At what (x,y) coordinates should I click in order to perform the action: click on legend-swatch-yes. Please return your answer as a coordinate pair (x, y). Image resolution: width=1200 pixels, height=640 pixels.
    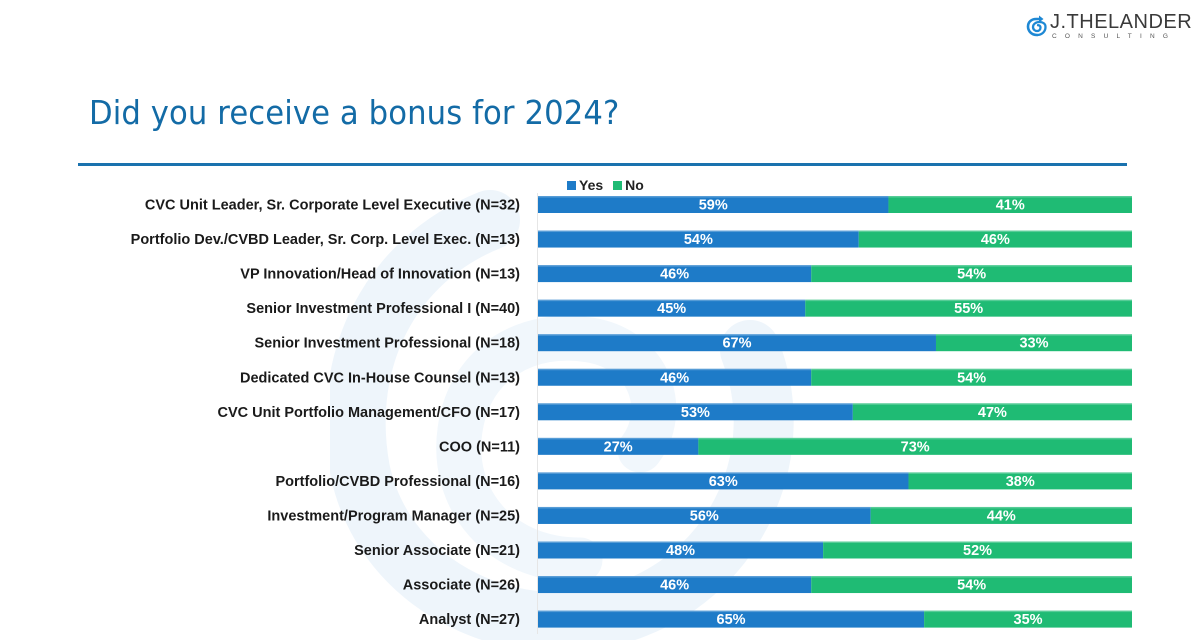
    Looking at the image, I should click on (571, 185).